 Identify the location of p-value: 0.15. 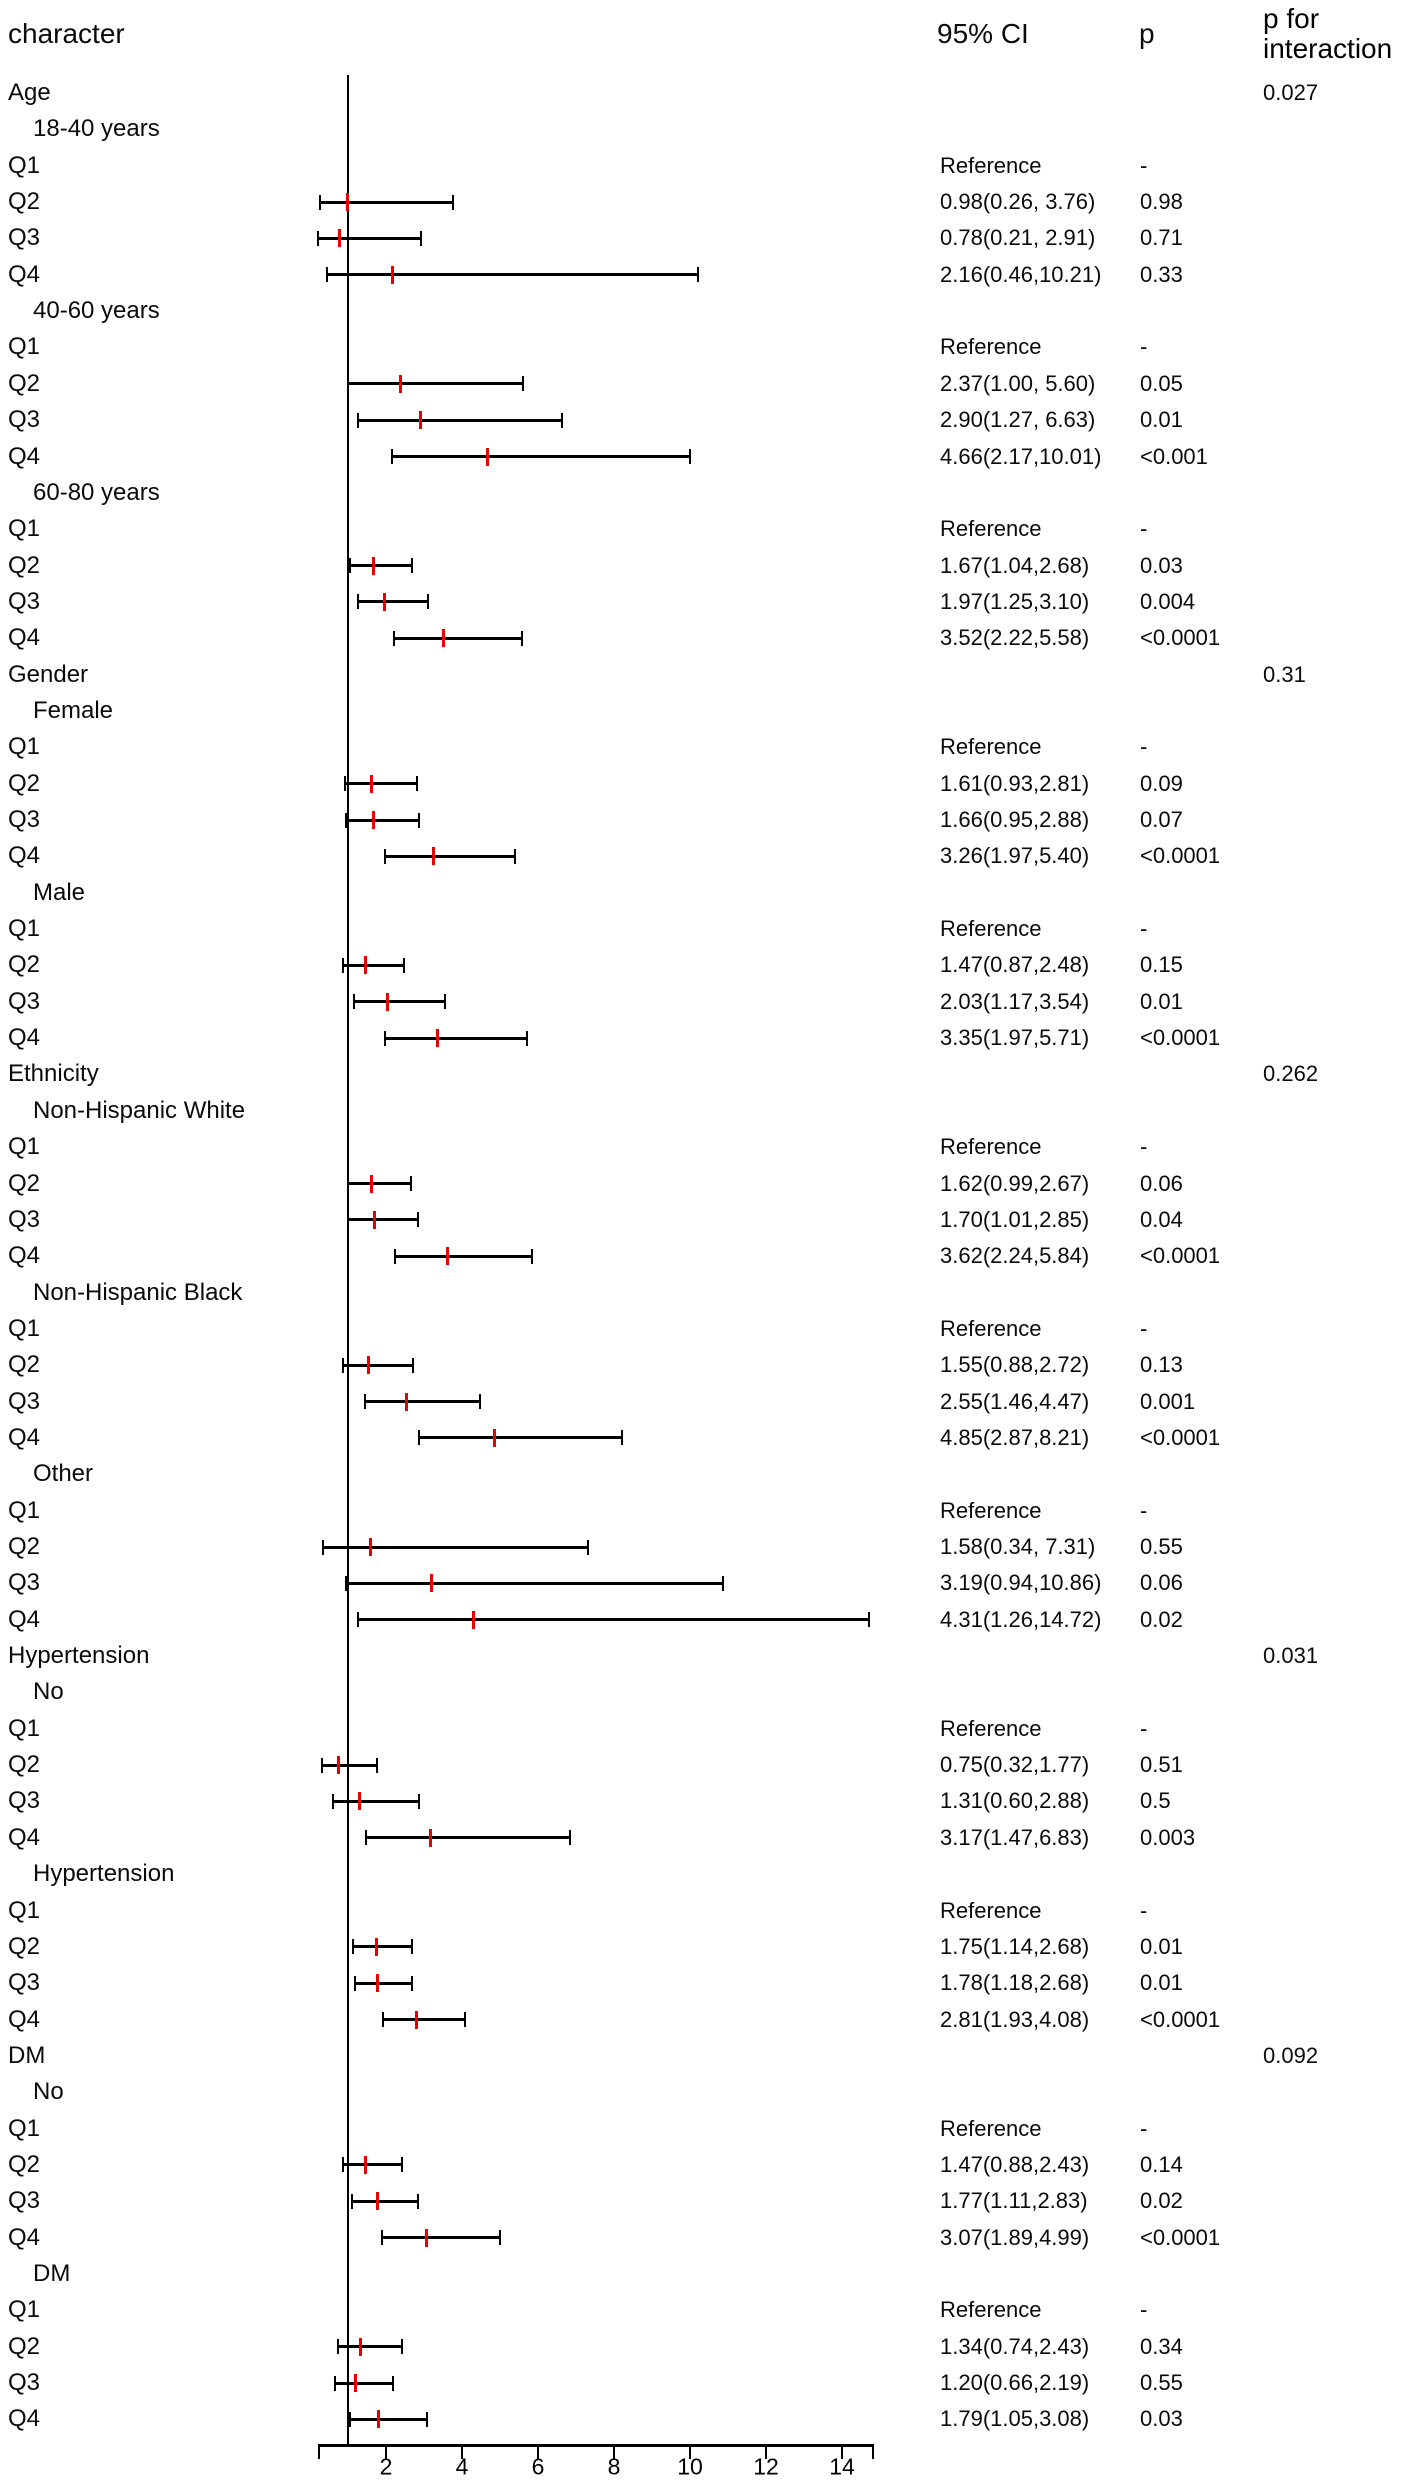
(1161, 965).